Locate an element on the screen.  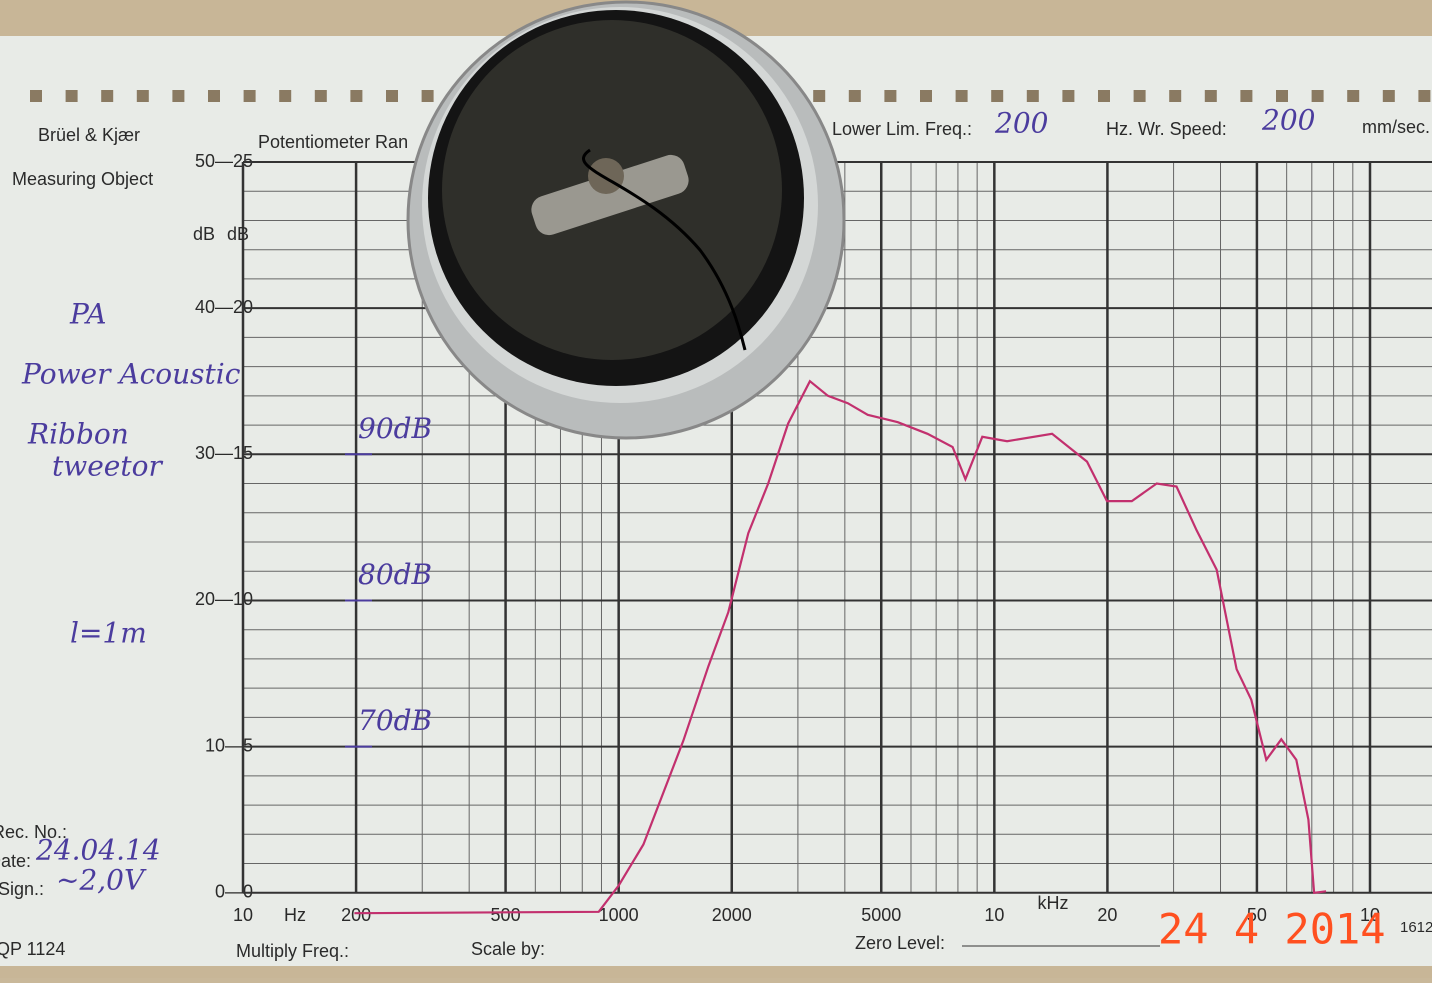
handwriting: 24.04.14 is located at coordinates (98, 850).